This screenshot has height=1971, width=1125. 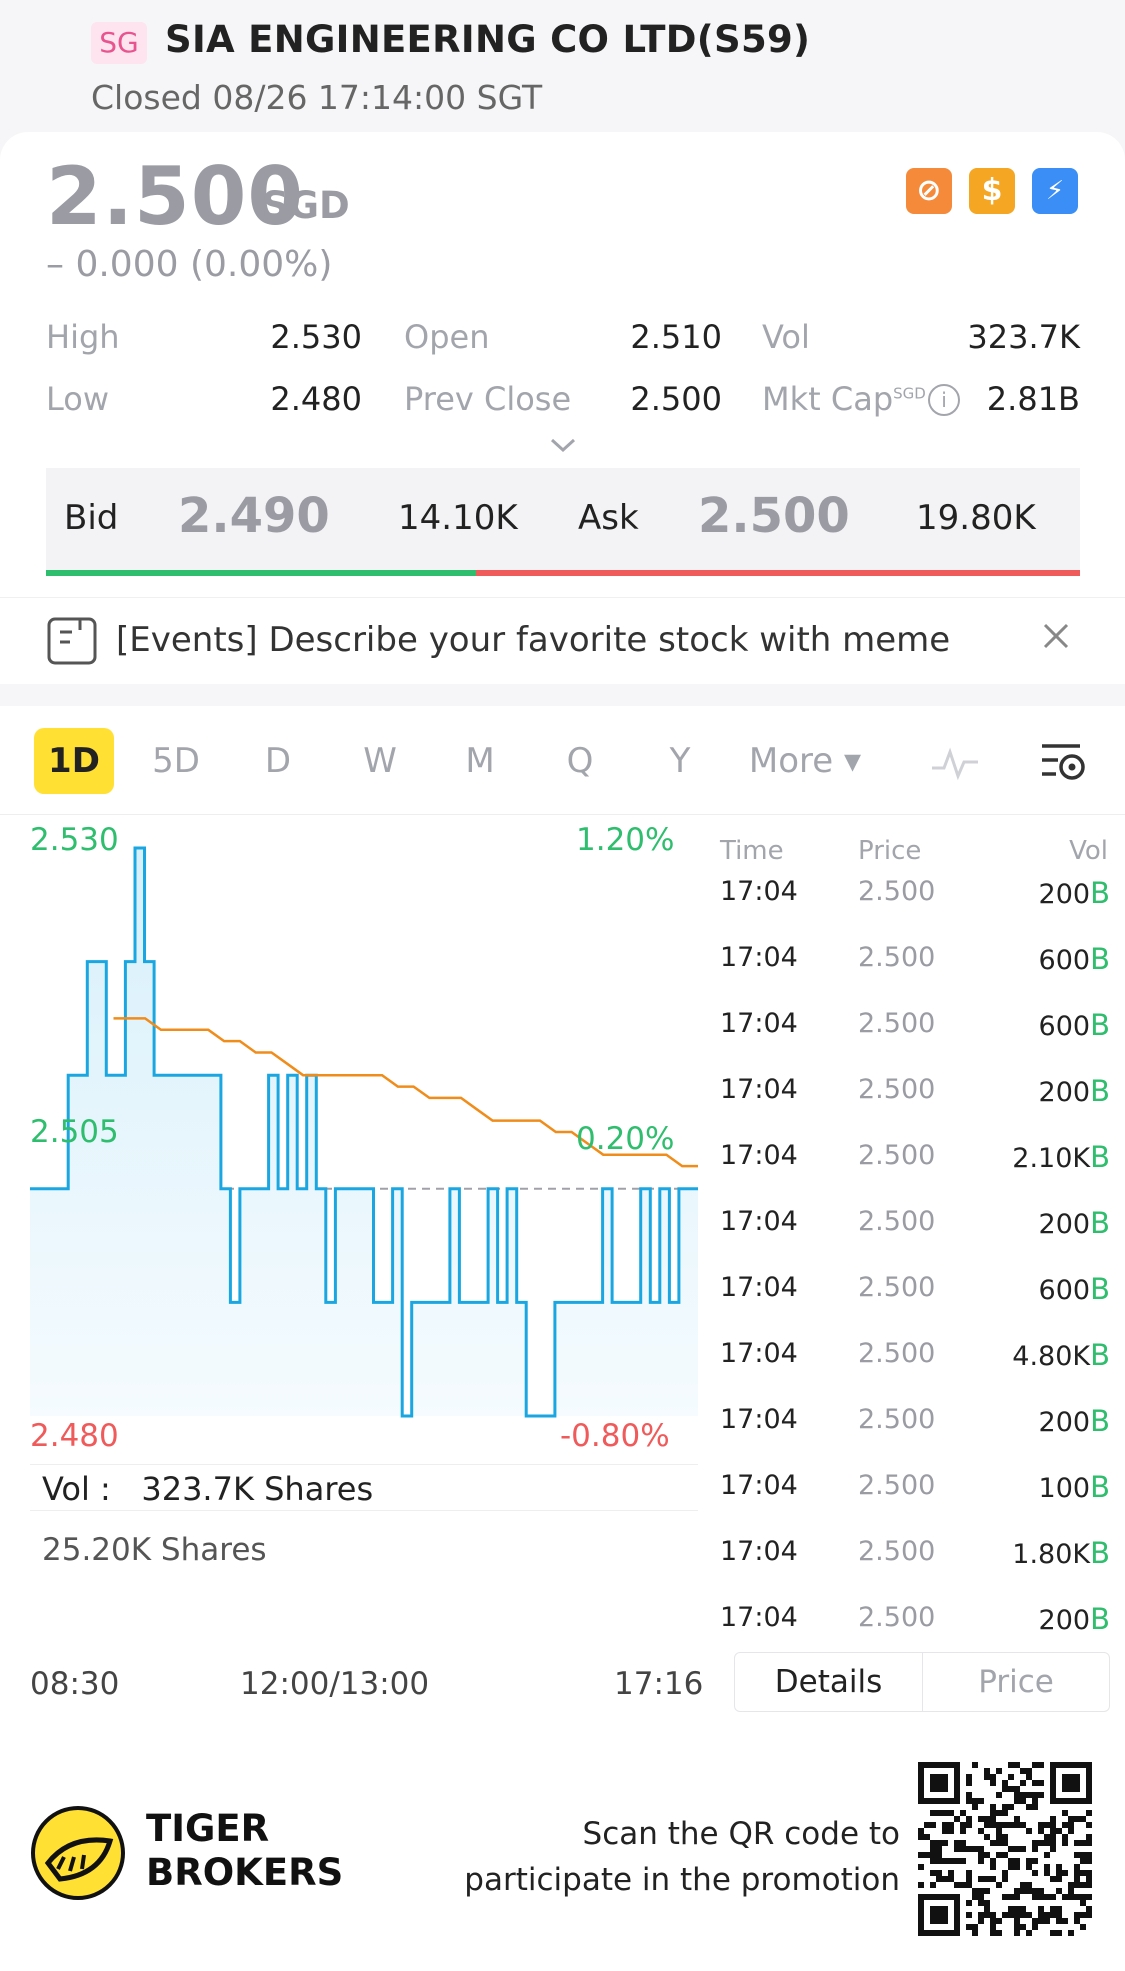 I want to click on tab-price: Price, so click(x=1016, y=1682).